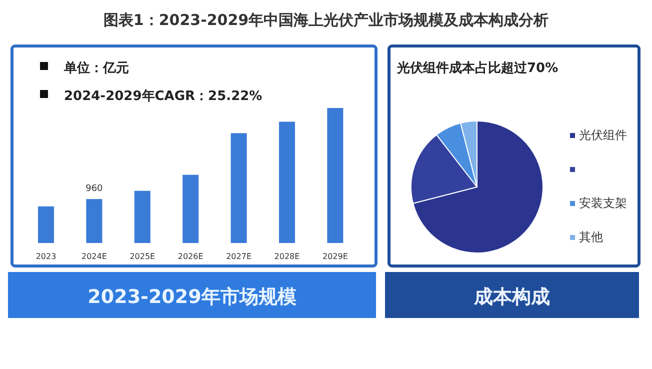 Image resolution: width=652 pixels, height=369 pixels. I want to click on x-tick-label: 2023, so click(46, 256).